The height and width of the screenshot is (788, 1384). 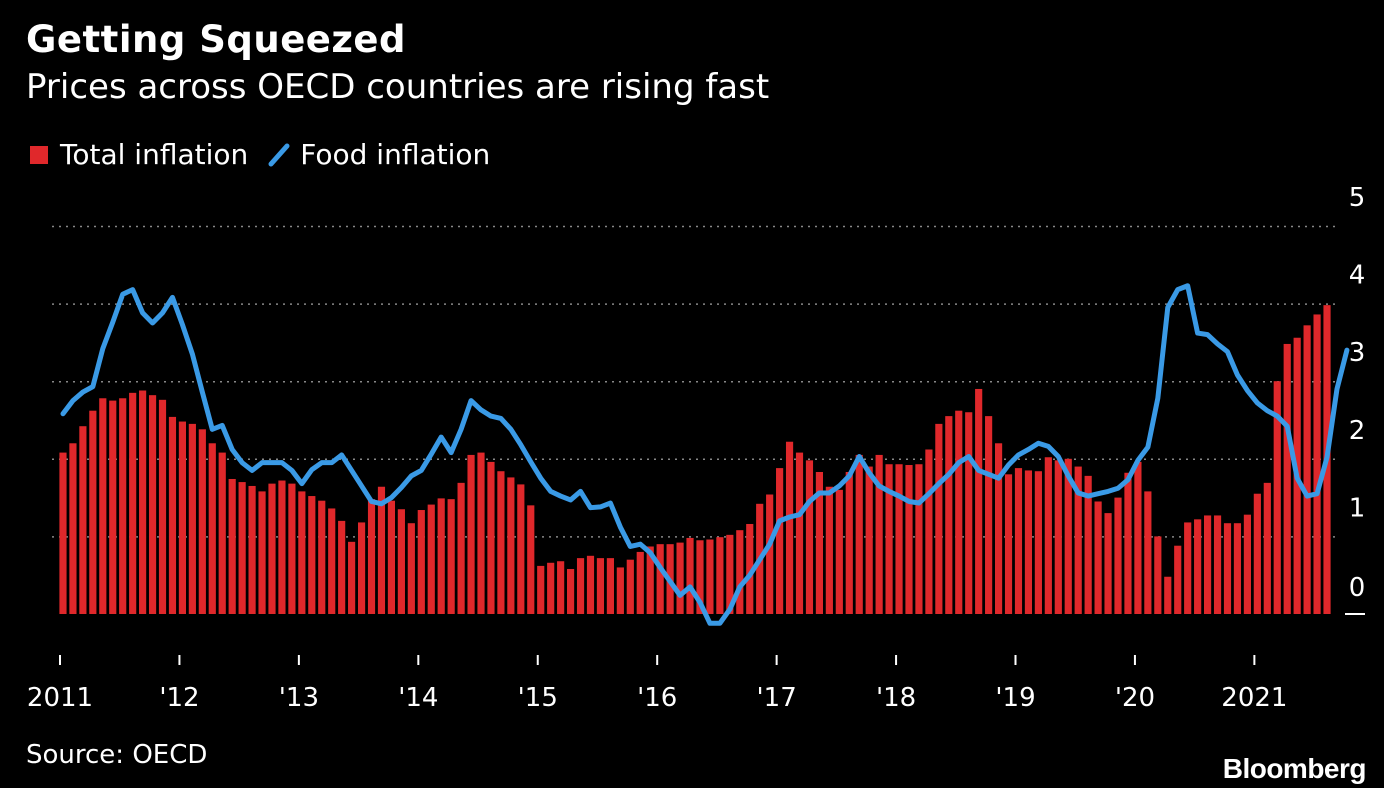 I want to click on y-tick-label: 0, so click(x=1357, y=588).